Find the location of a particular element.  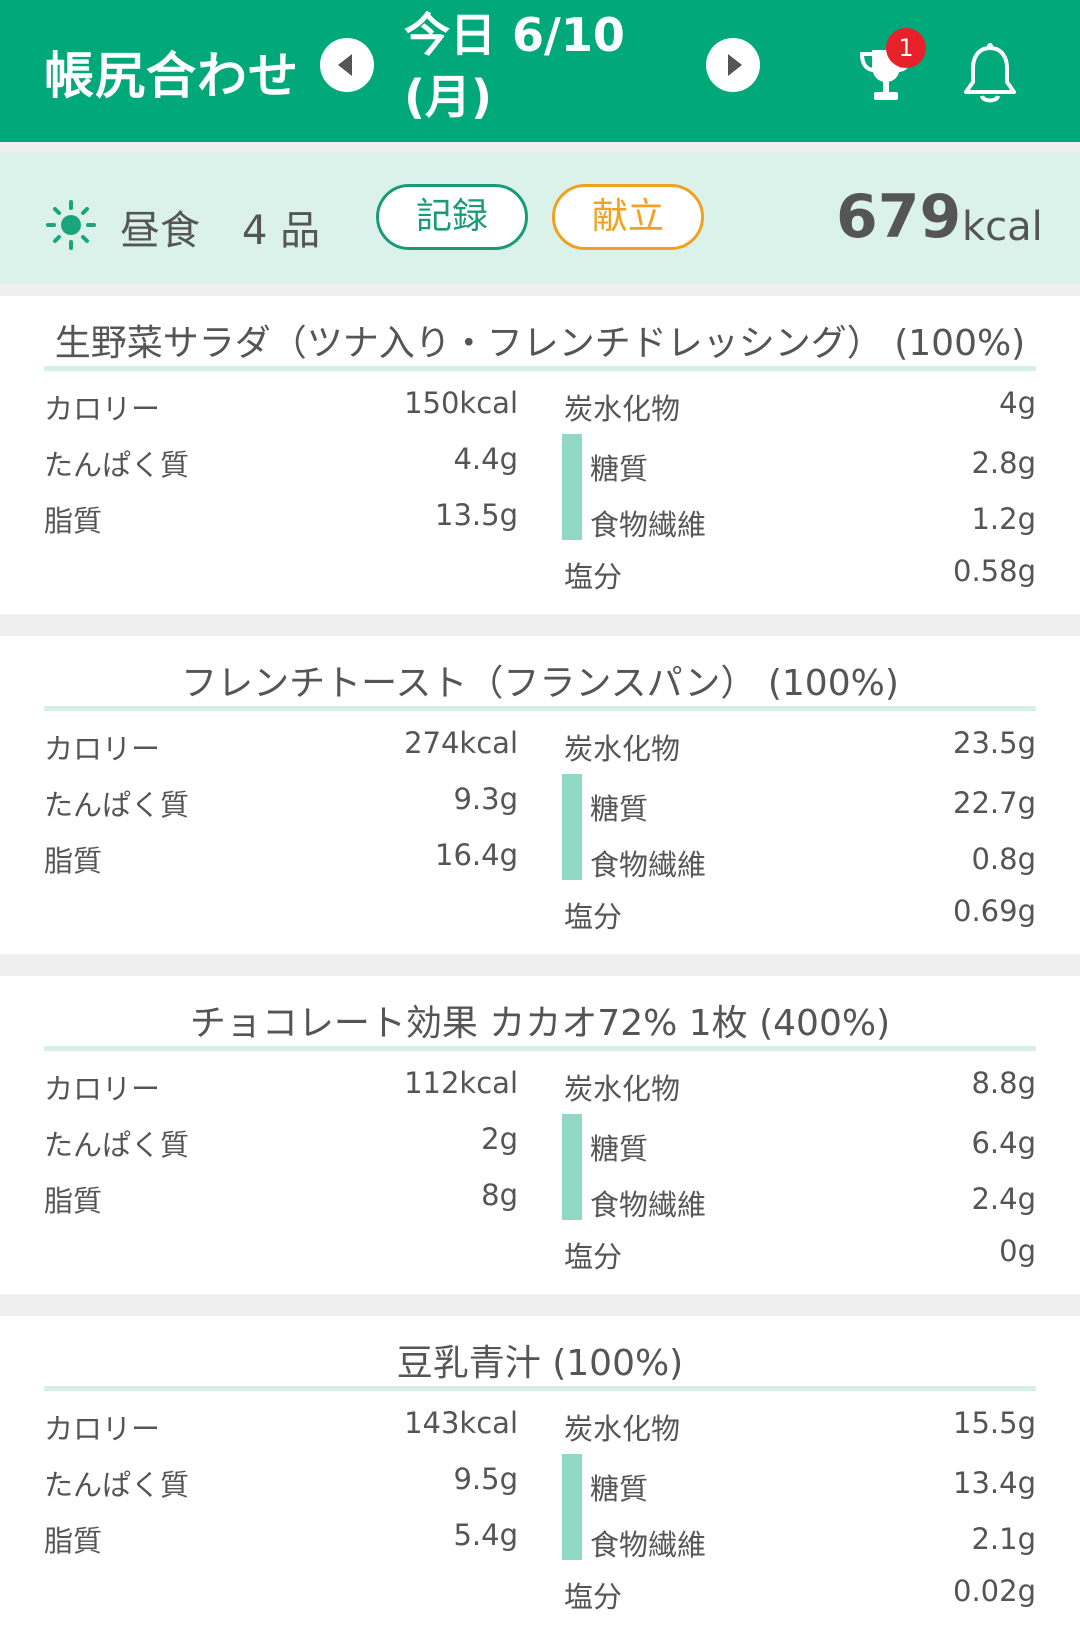

prev-day-button is located at coordinates (347, 65).